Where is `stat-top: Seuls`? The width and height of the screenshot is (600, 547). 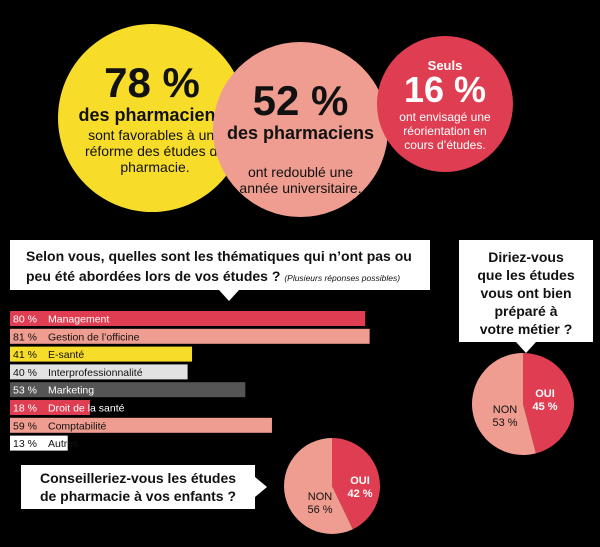 stat-top: Seuls is located at coordinates (445, 65).